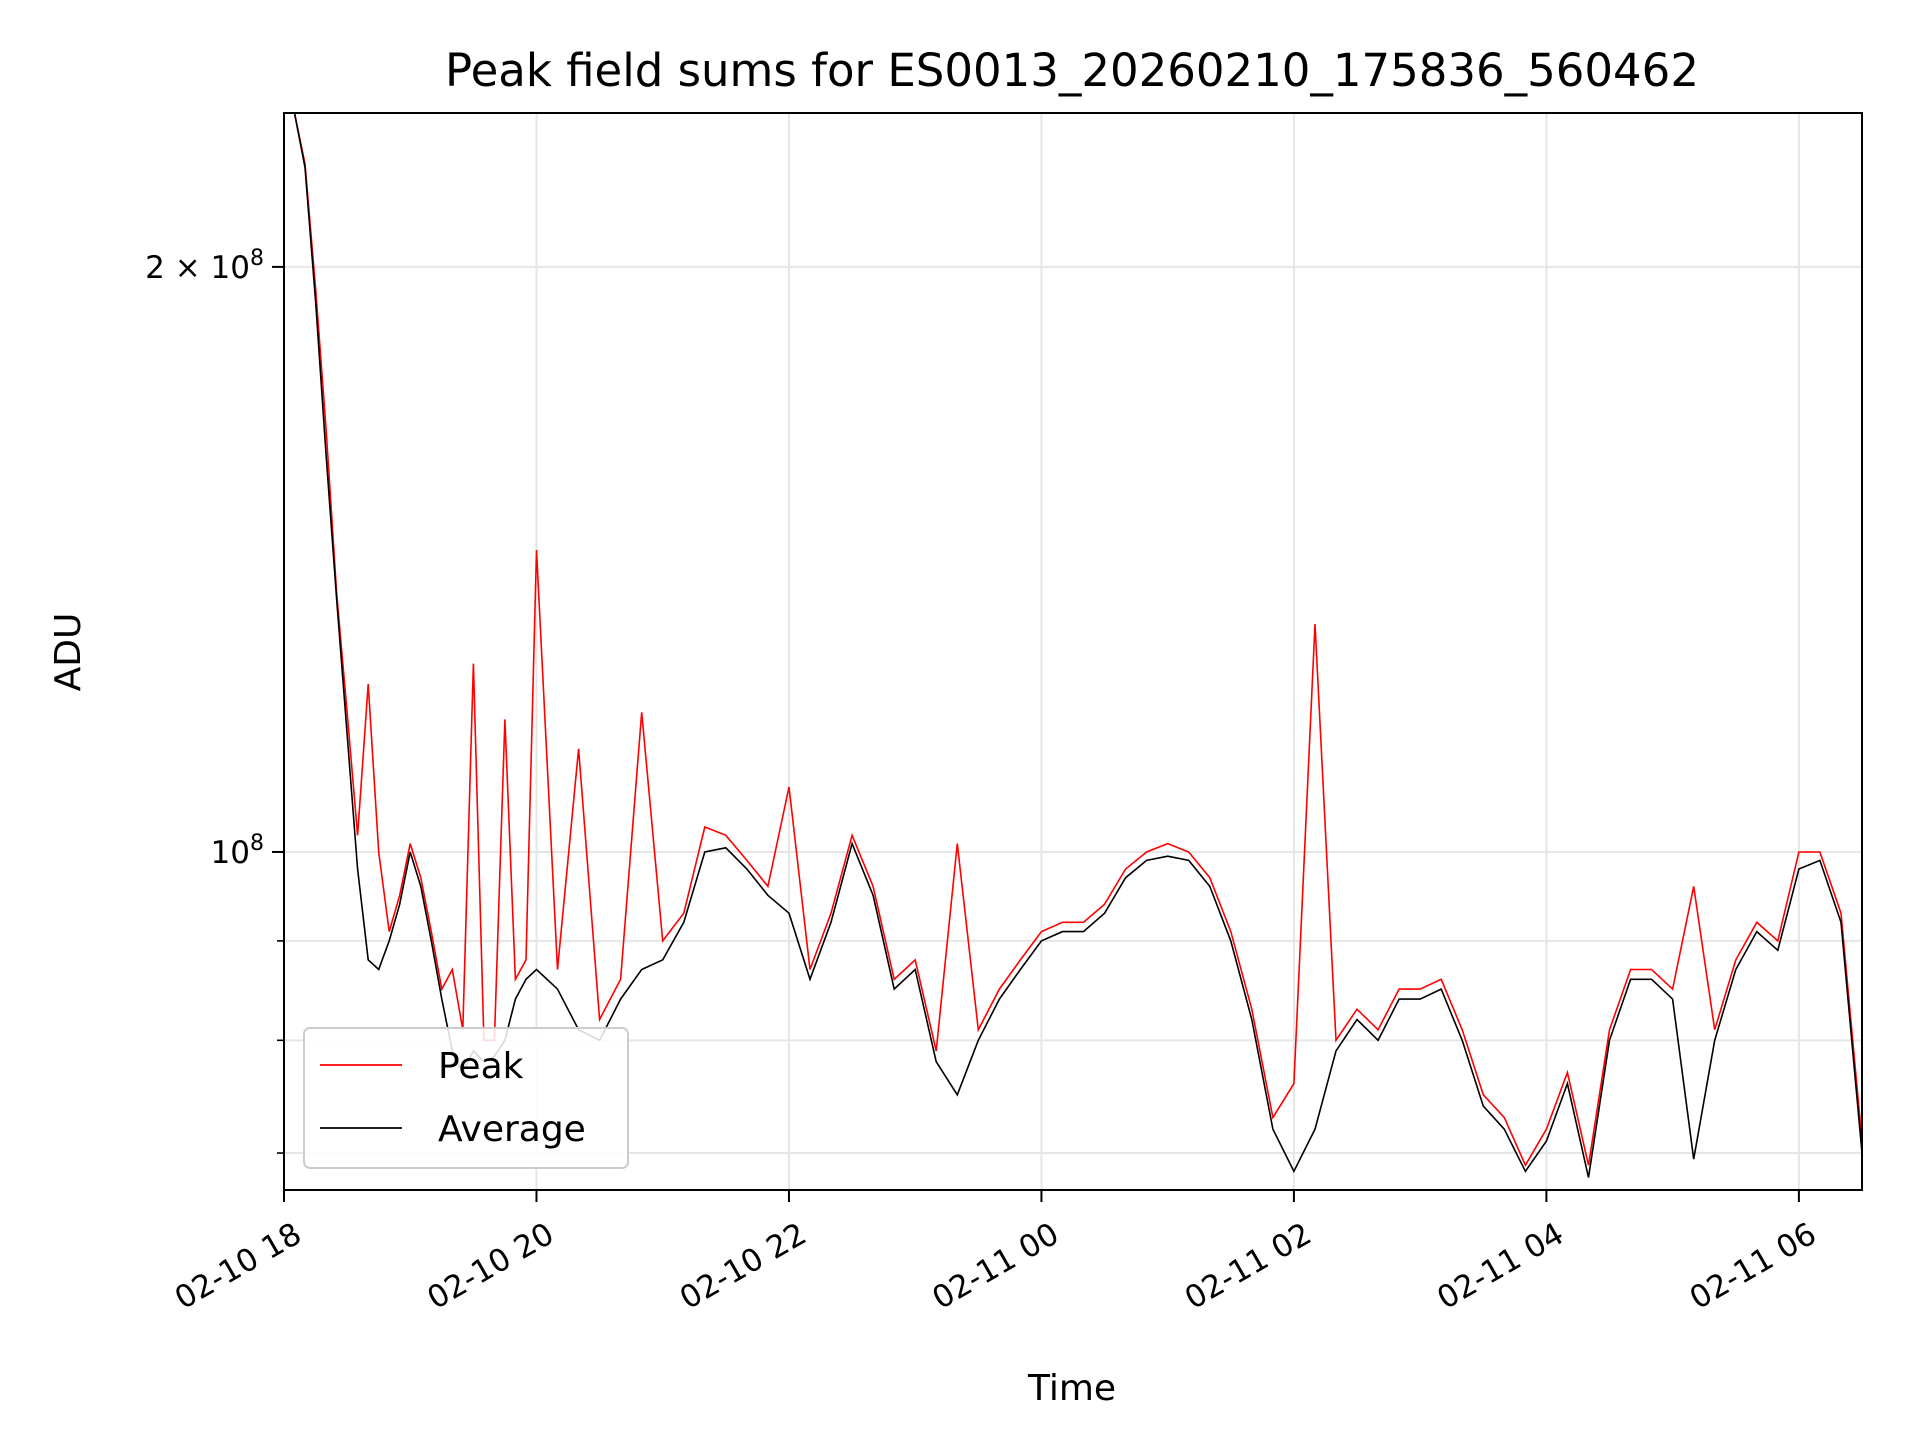 This screenshot has height=1440, width=1920. Describe the element at coordinates (204, 266) in the screenshot. I see `y-tick-label: 2 × 108` at that location.